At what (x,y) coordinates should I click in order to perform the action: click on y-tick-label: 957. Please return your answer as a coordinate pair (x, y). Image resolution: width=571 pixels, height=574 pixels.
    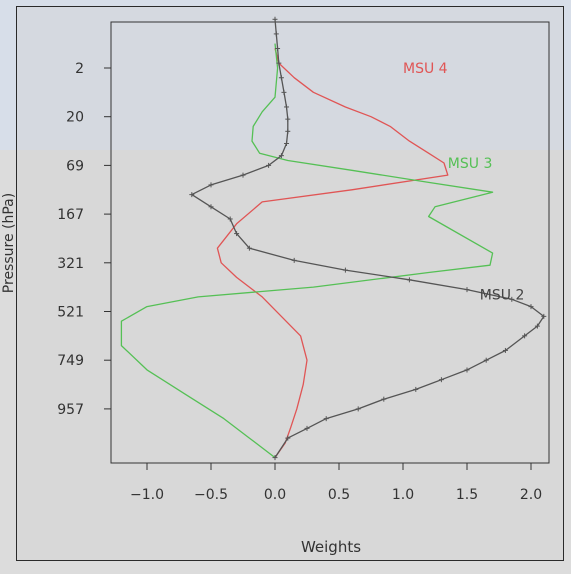
    Looking at the image, I should click on (70, 410).